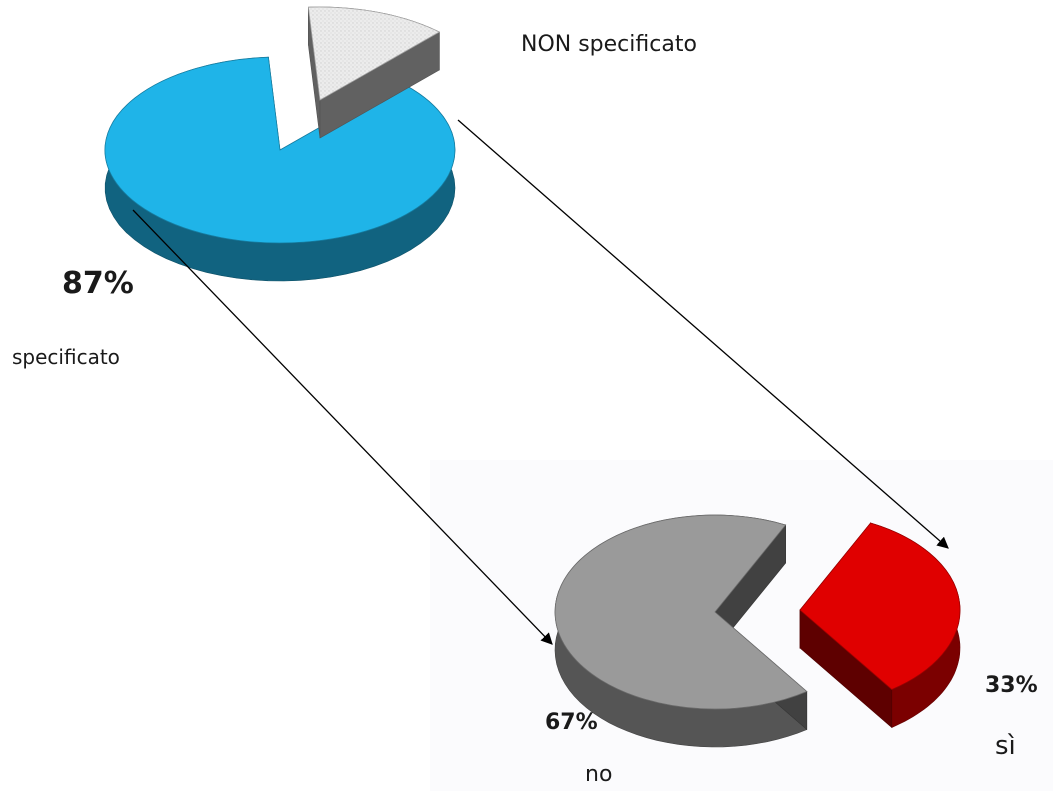 The image size is (1053, 795). I want to click on no-percent-label: 67%, so click(571, 722).